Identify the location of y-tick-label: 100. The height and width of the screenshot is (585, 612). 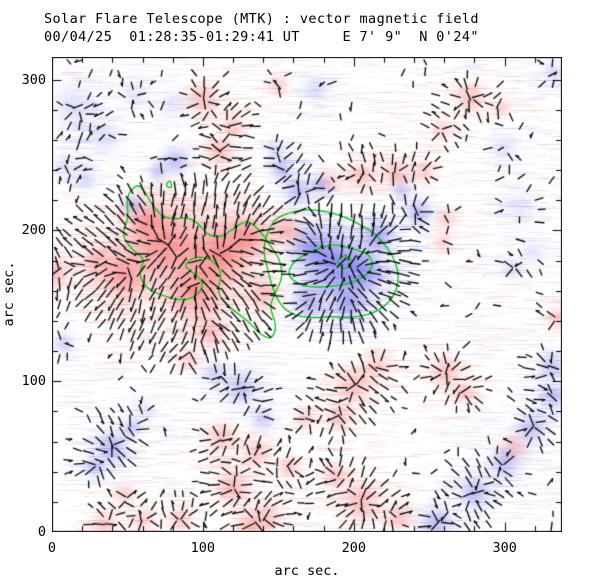
(33, 381).